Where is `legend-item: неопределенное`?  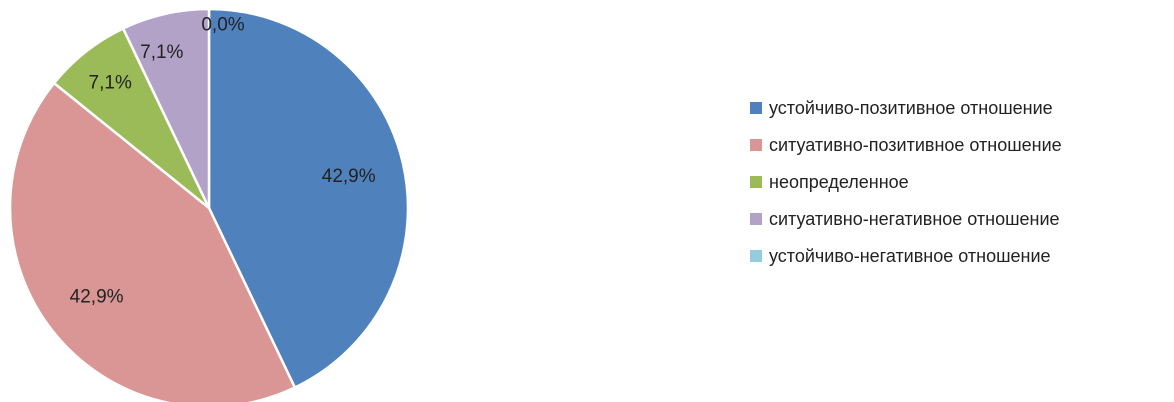 legend-item: неопределенное is located at coordinates (906, 182).